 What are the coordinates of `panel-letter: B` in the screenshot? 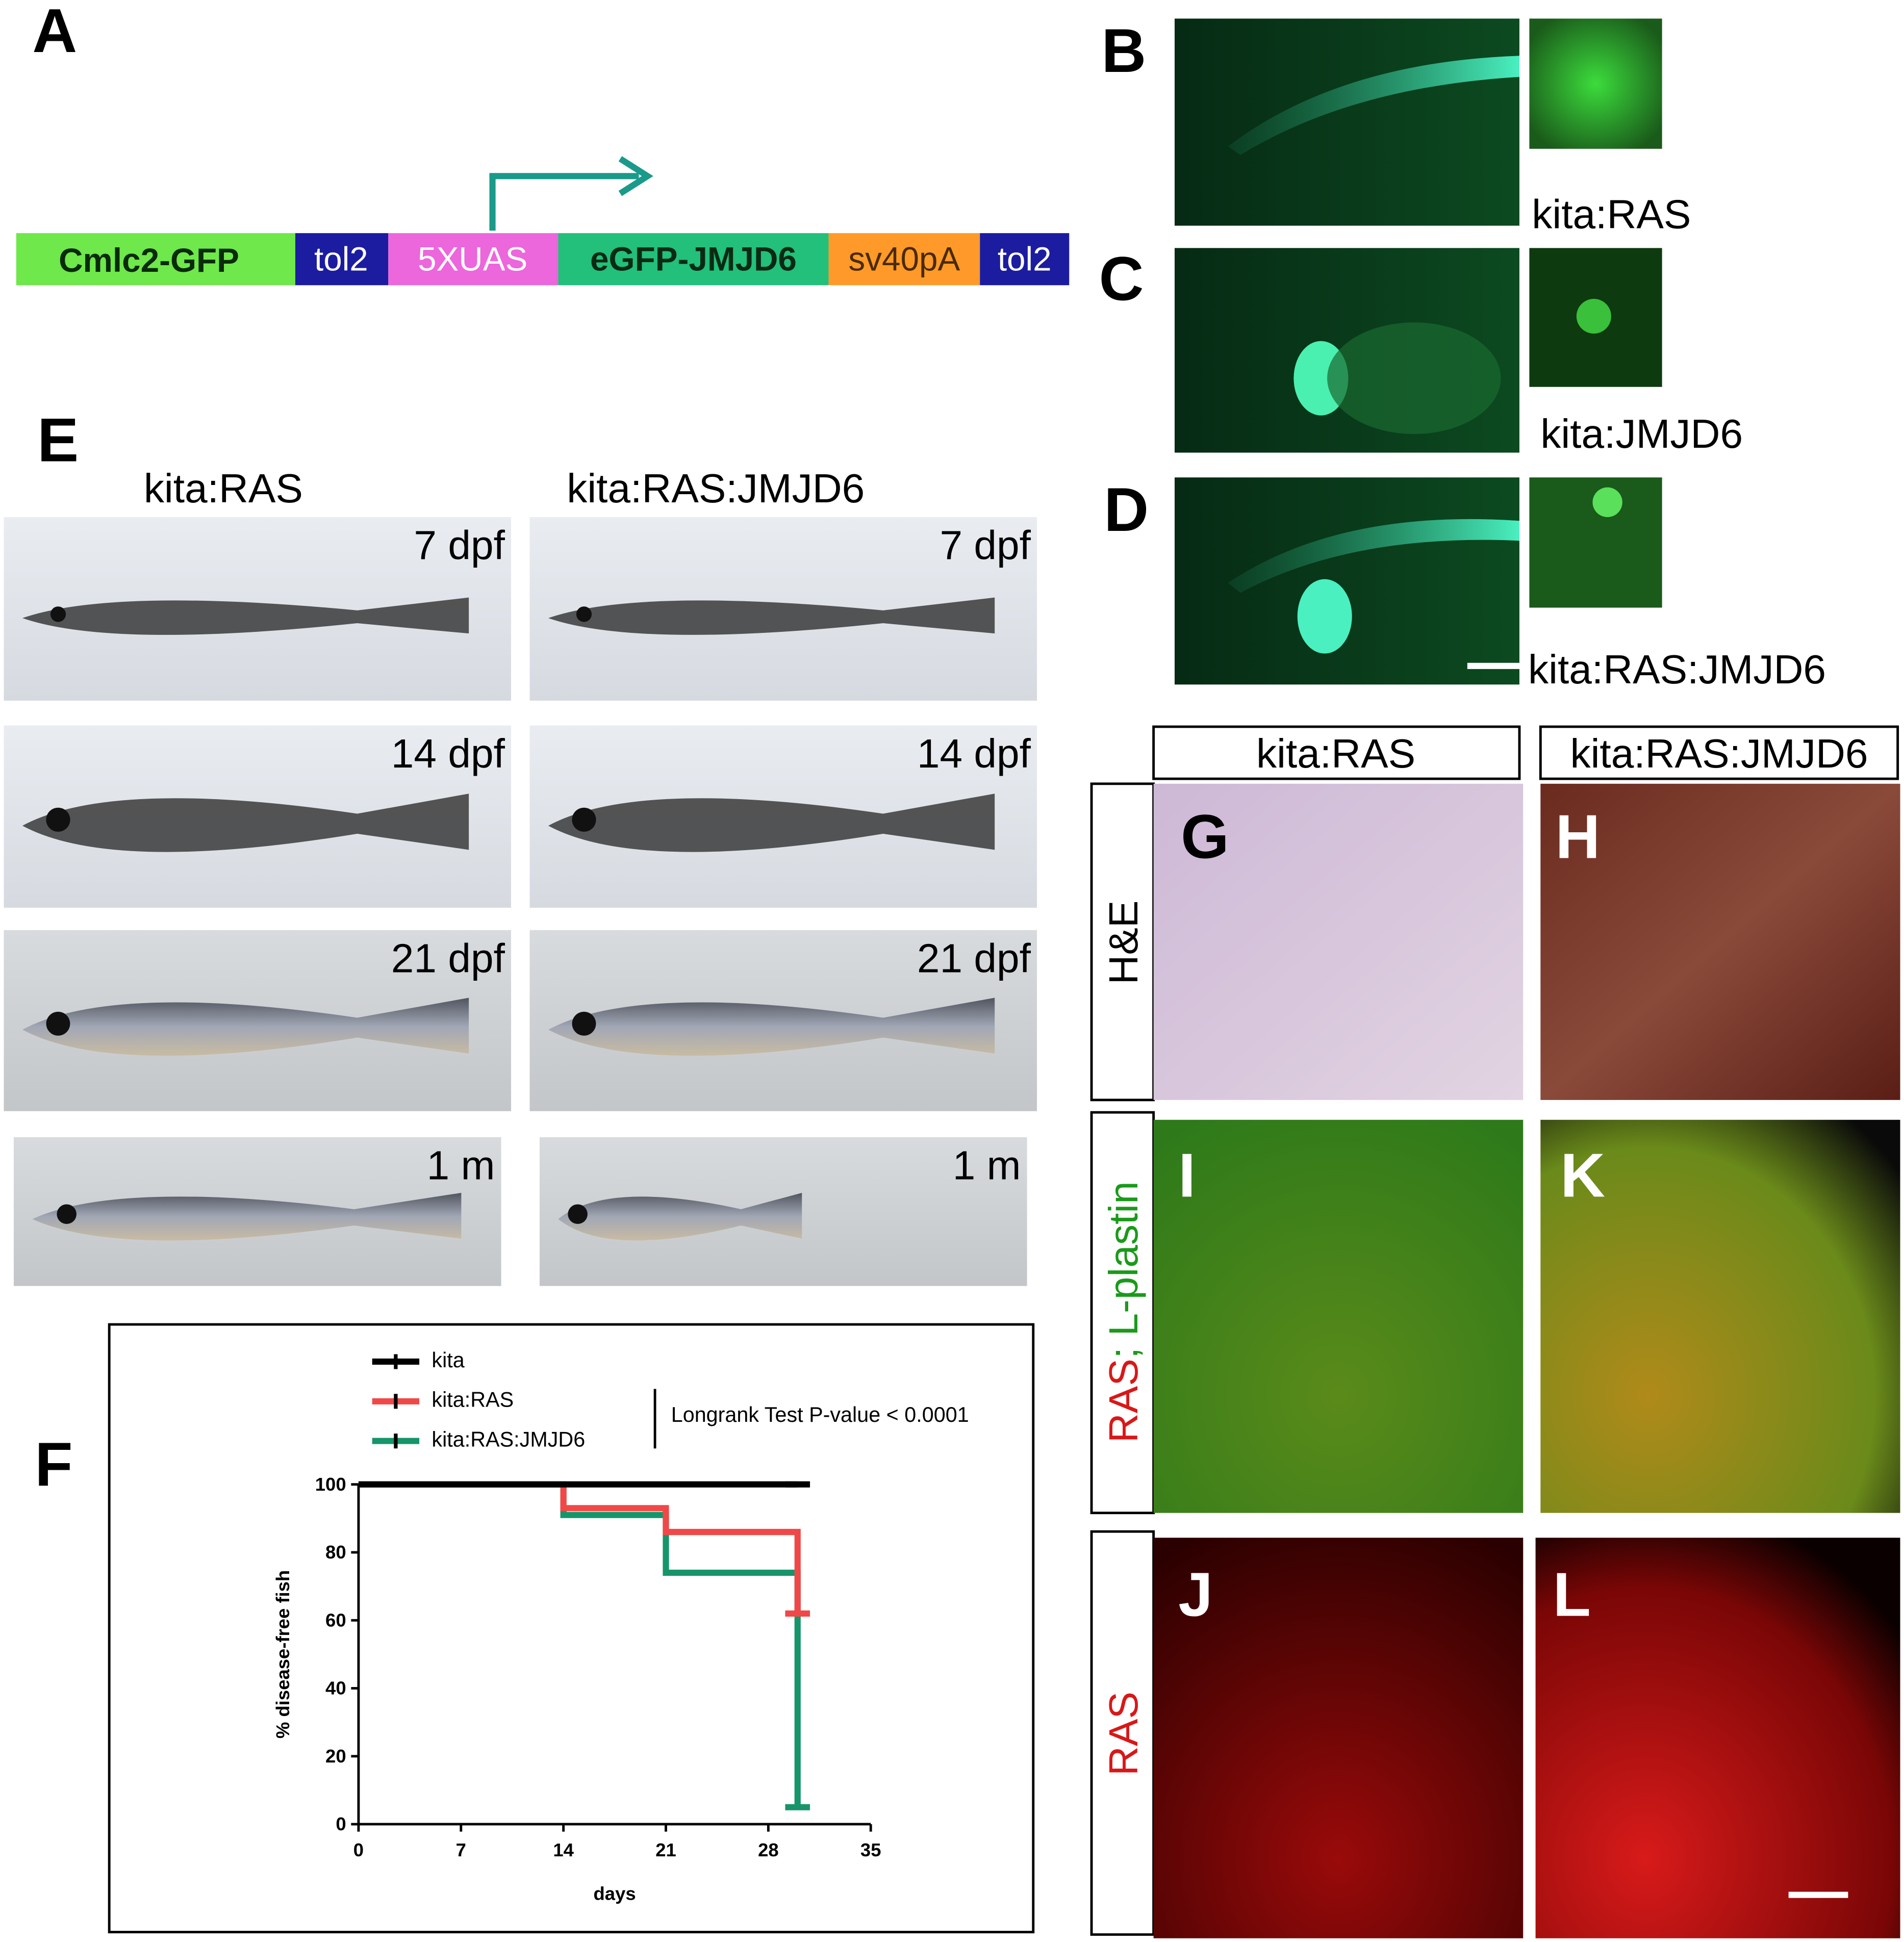 It's located at (1124, 50).